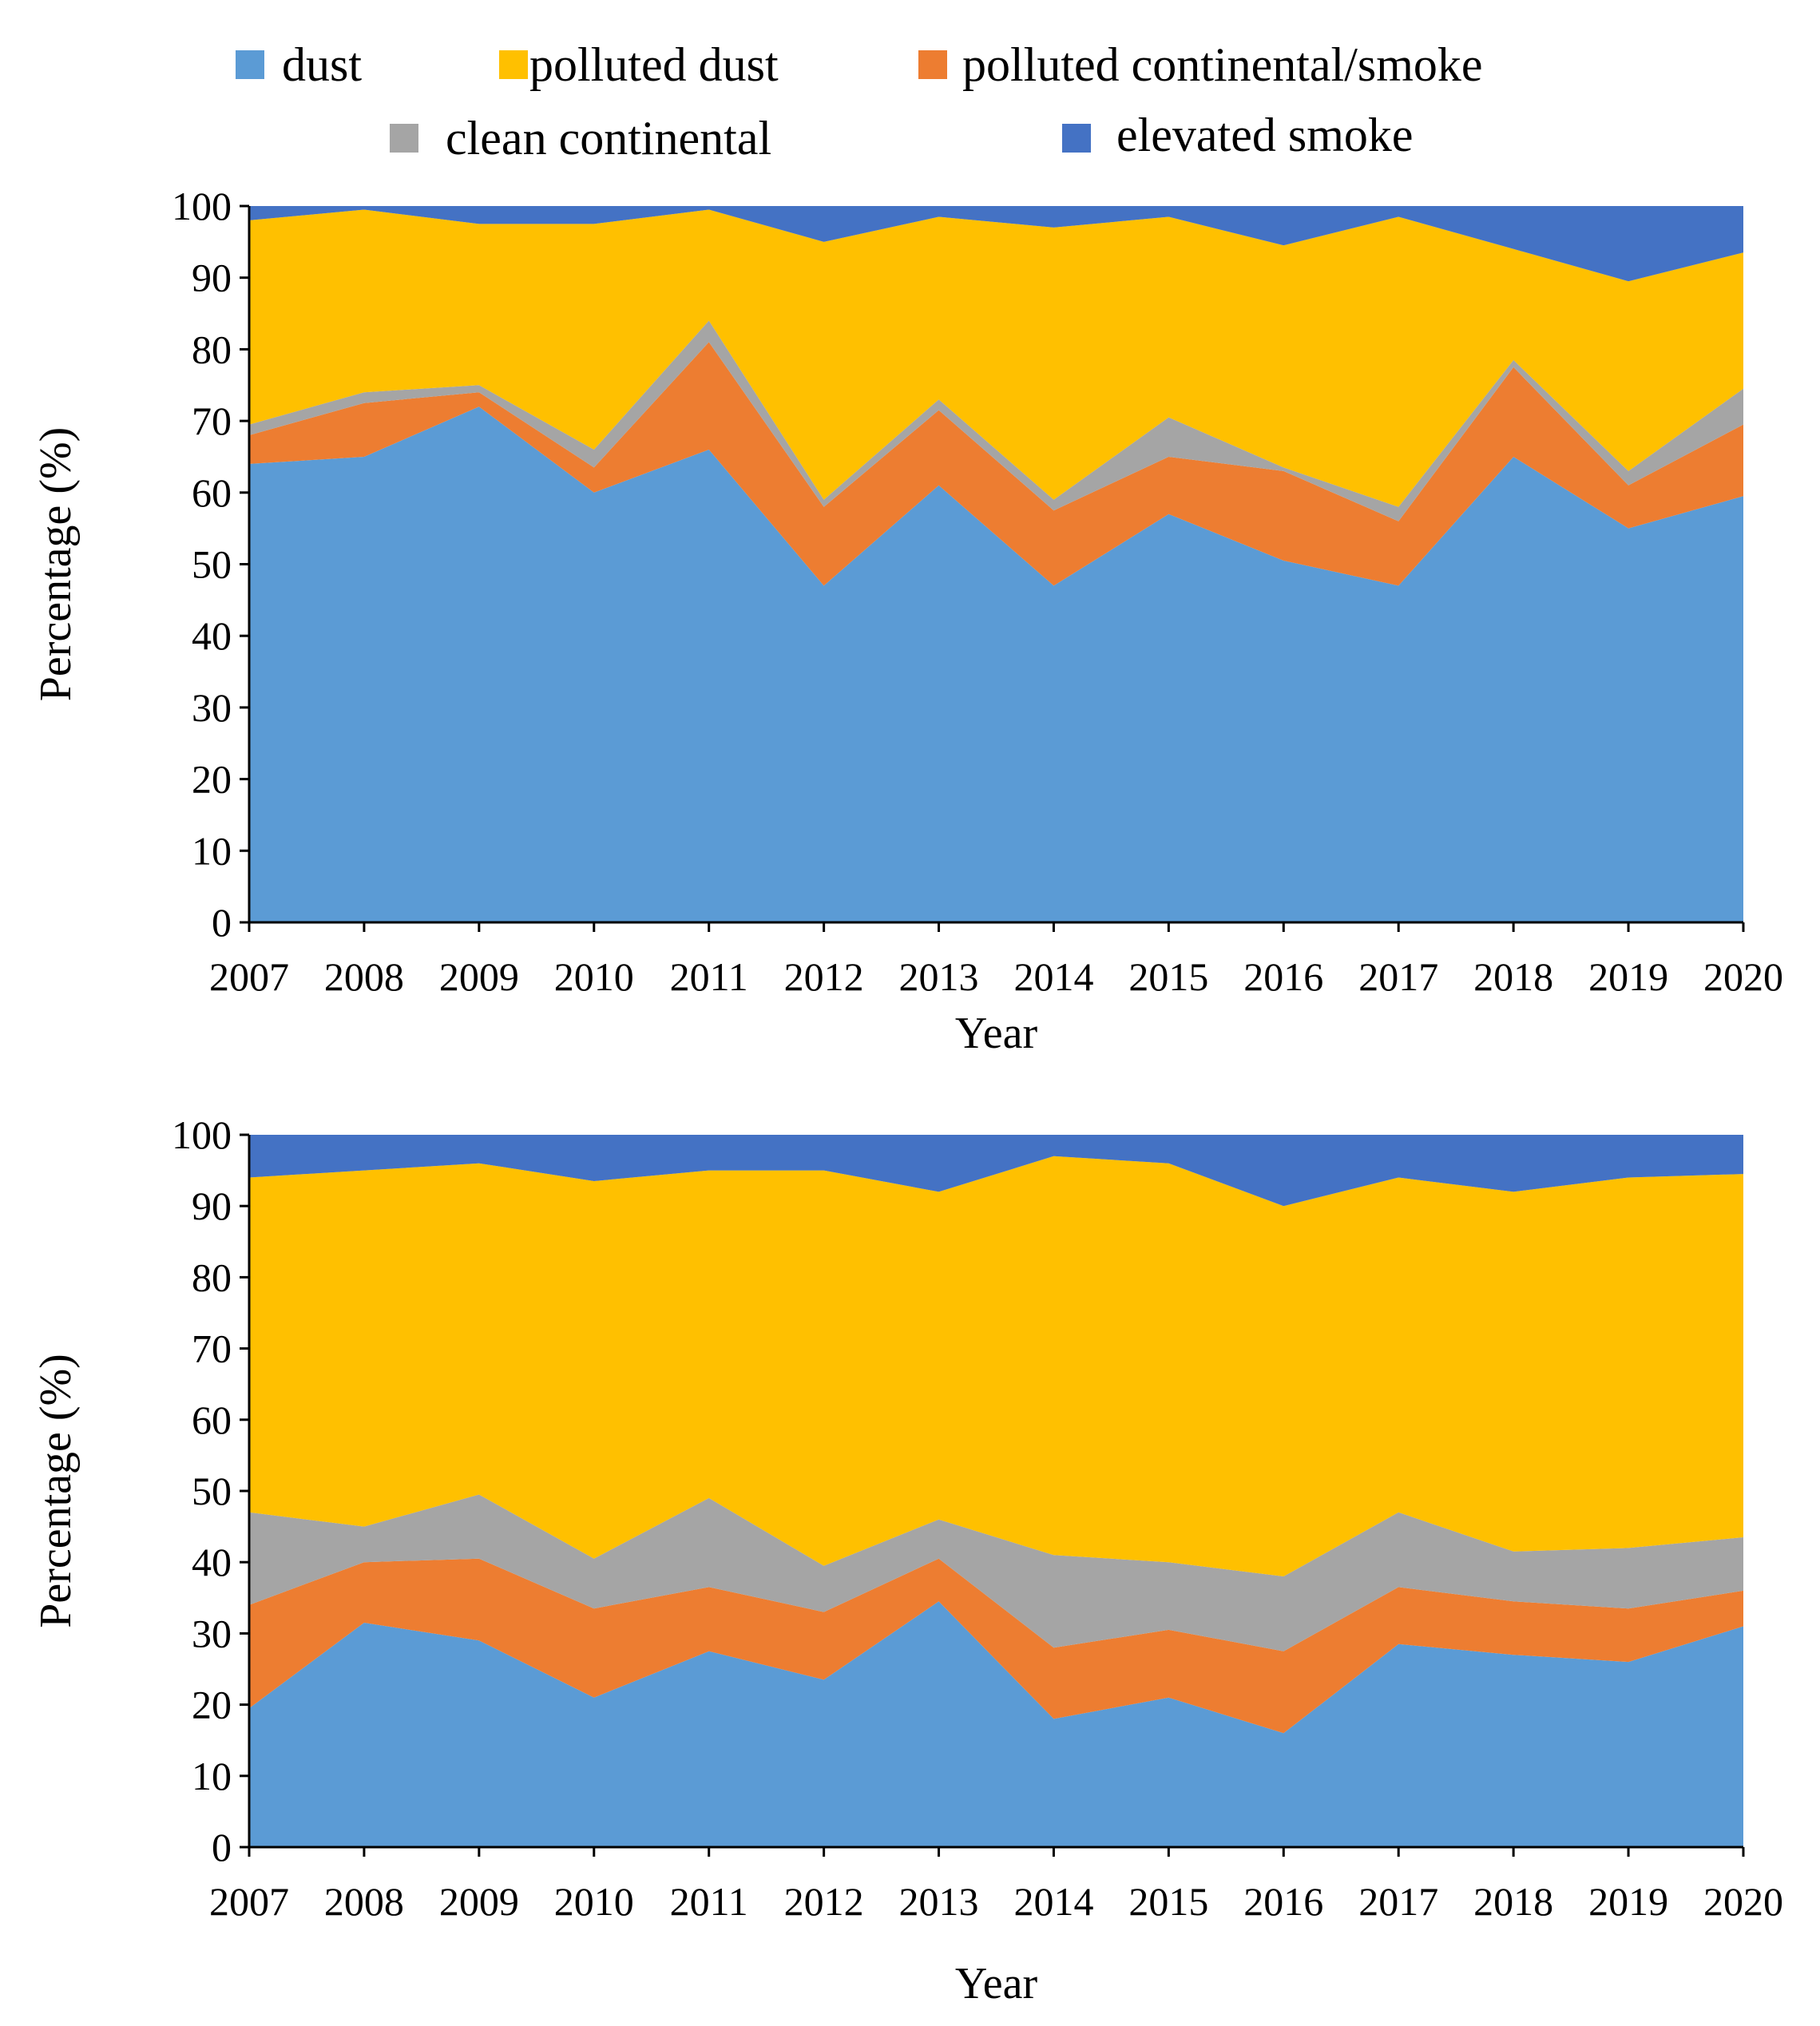  Describe the element at coordinates (322, 64) in the screenshot. I see `legend-label-dust: dust` at that location.